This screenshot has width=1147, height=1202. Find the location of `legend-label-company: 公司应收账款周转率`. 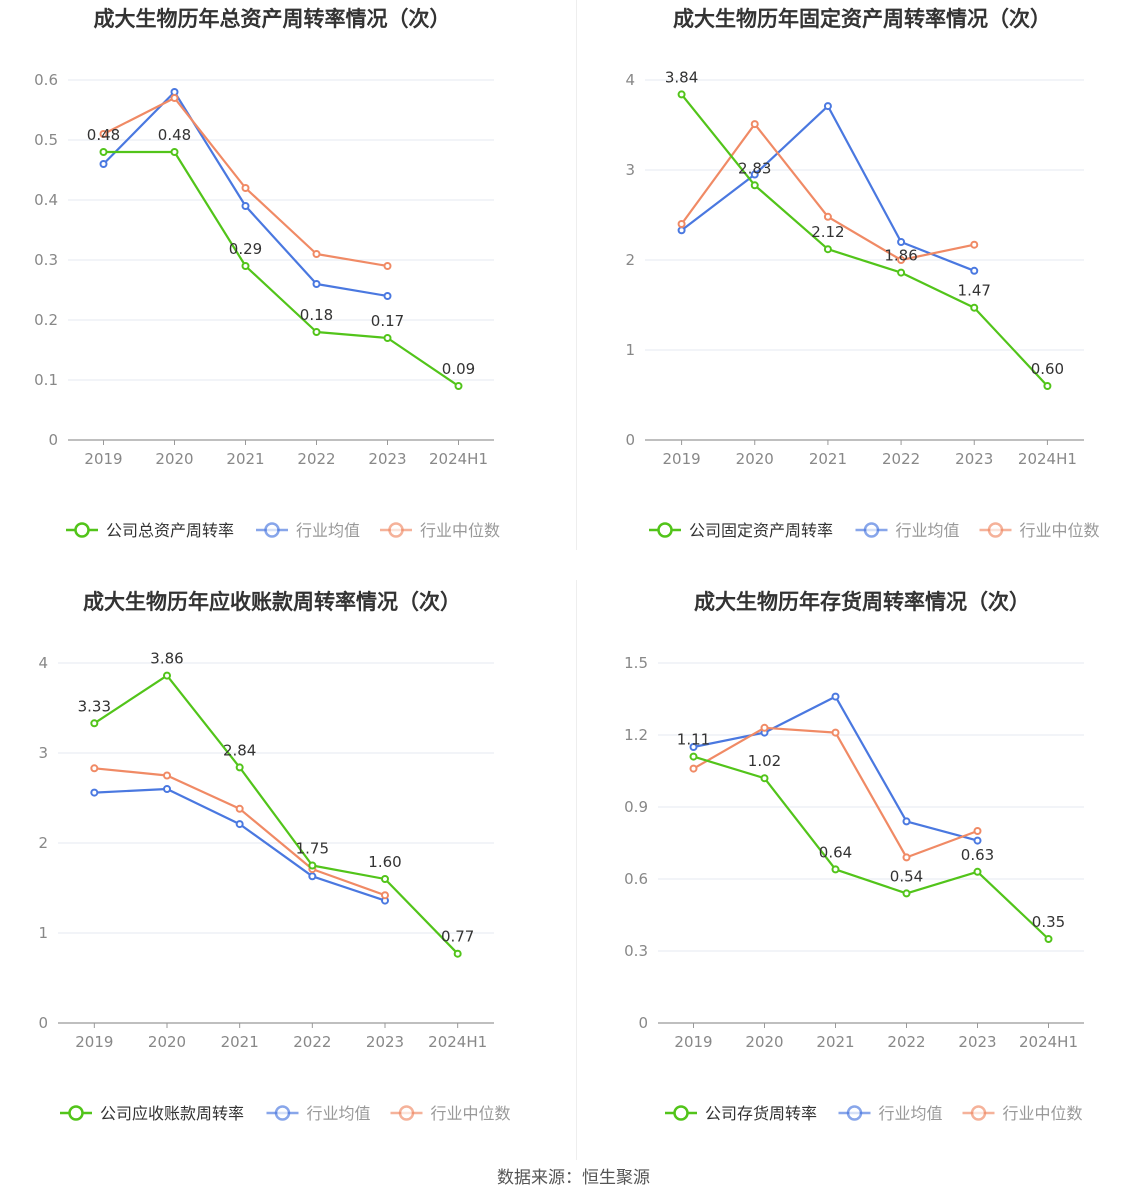

legend-label-company: 公司应收账款周转率 is located at coordinates (172, 1113).